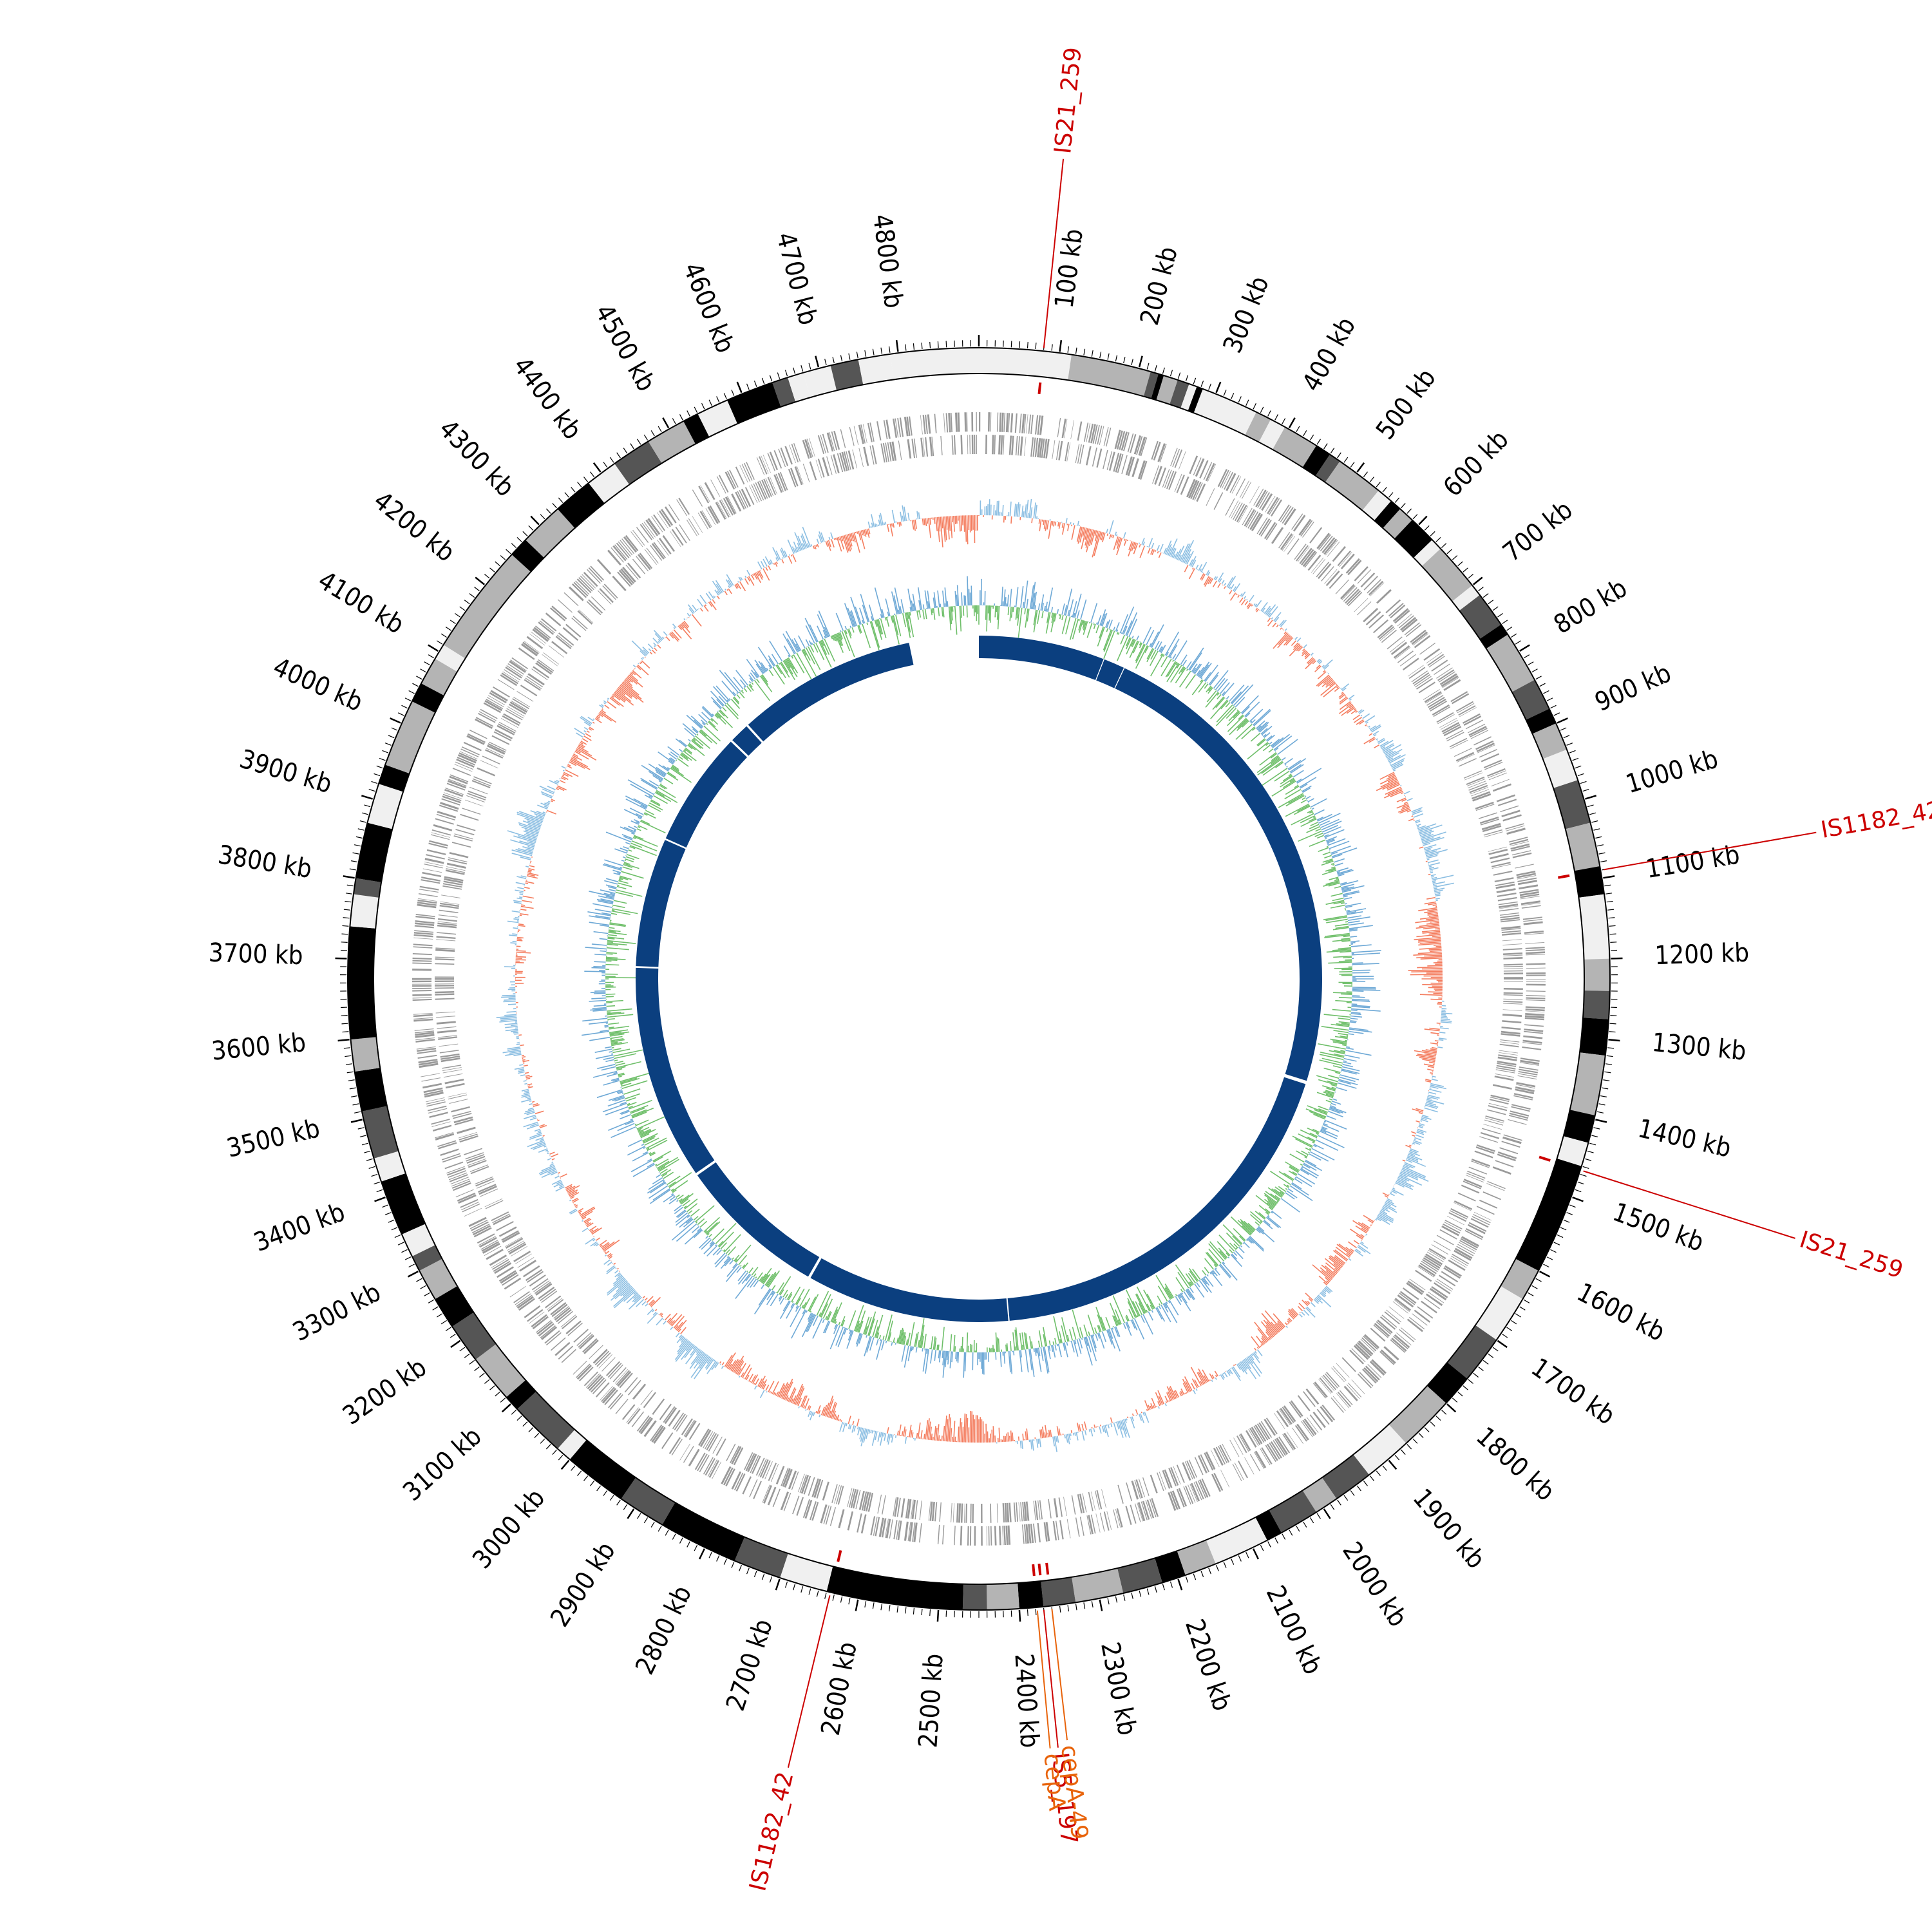 Image resolution: width=1932 pixels, height=1932 pixels. Describe the element at coordinates (265, 862) in the screenshot. I see `tick-label-3800: 3800 kb` at that location.